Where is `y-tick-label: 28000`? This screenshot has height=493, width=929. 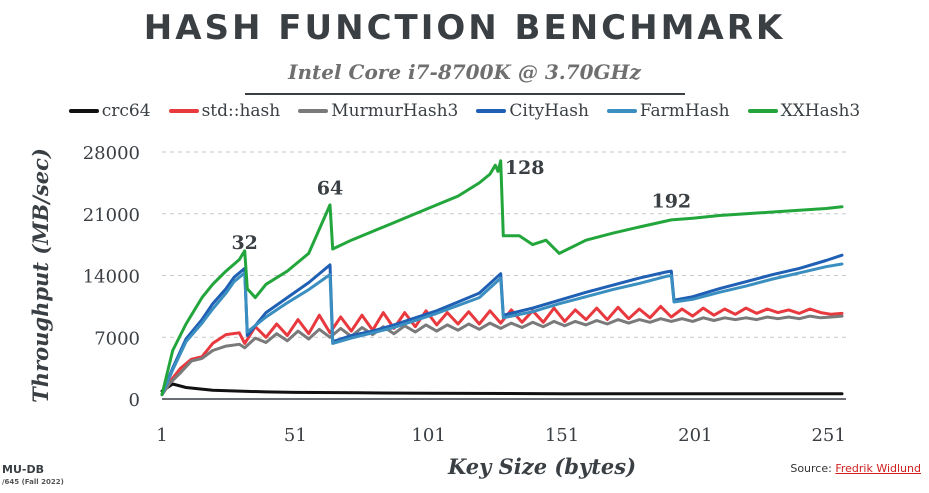 y-tick-label: 28000 is located at coordinates (111, 153).